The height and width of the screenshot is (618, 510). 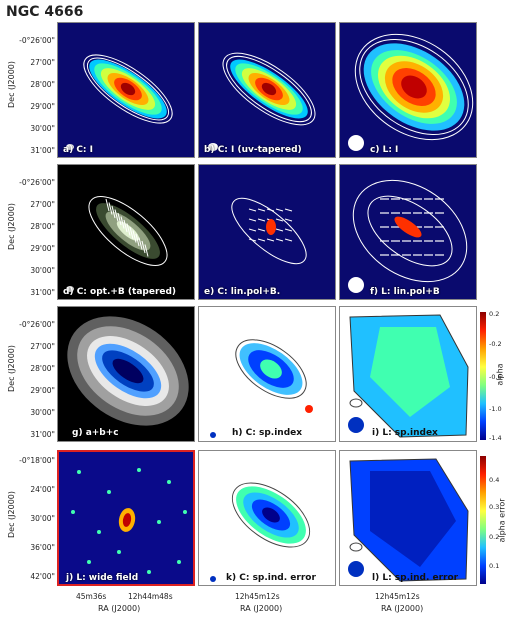 What do you see at coordinates (42, 62) in the screenshot?
I see `ytick-row1-1: 27'00"` at bounding box center [42, 62].